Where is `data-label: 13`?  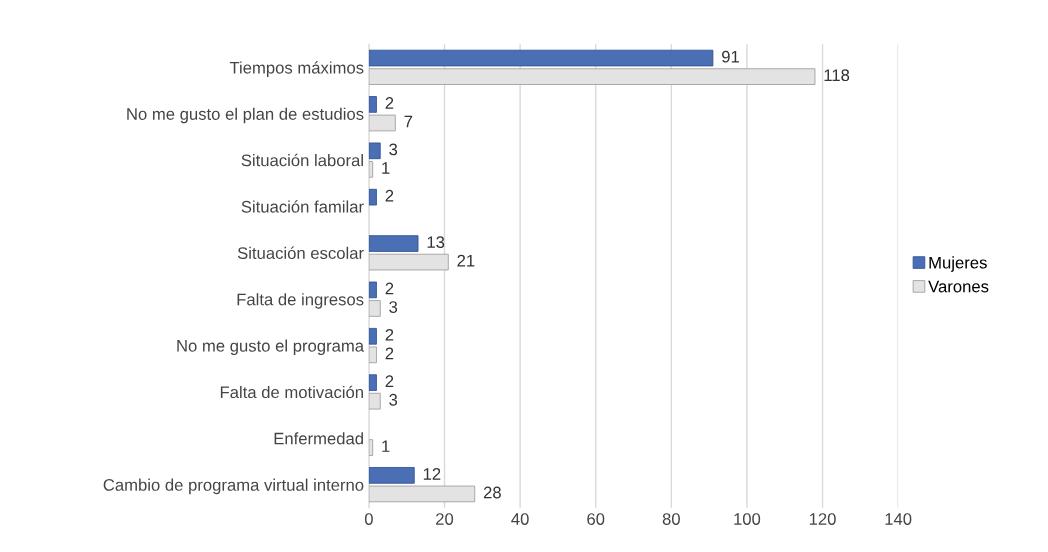
data-label: 13 is located at coordinates (436, 242).